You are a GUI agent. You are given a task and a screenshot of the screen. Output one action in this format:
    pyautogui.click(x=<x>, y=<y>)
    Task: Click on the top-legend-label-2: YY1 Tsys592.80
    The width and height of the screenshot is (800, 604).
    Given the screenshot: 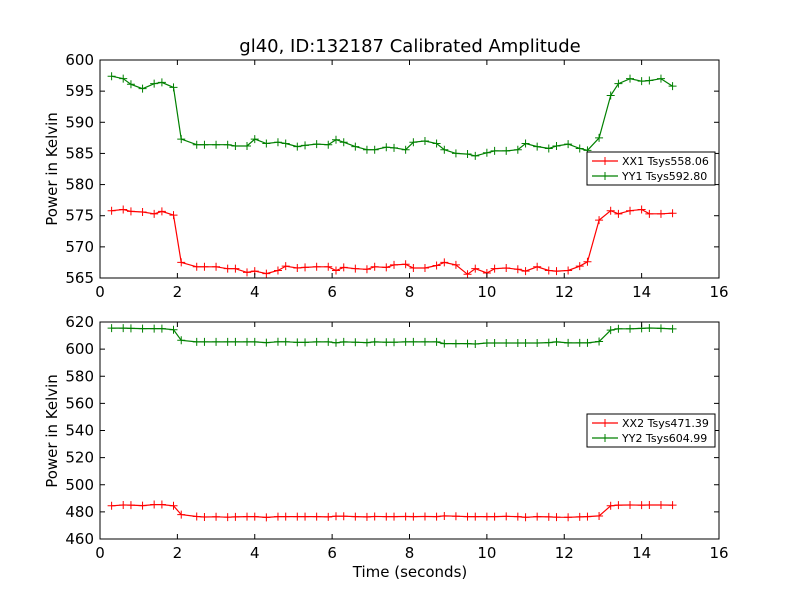 What is the action you would take?
    pyautogui.click(x=664, y=176)
    